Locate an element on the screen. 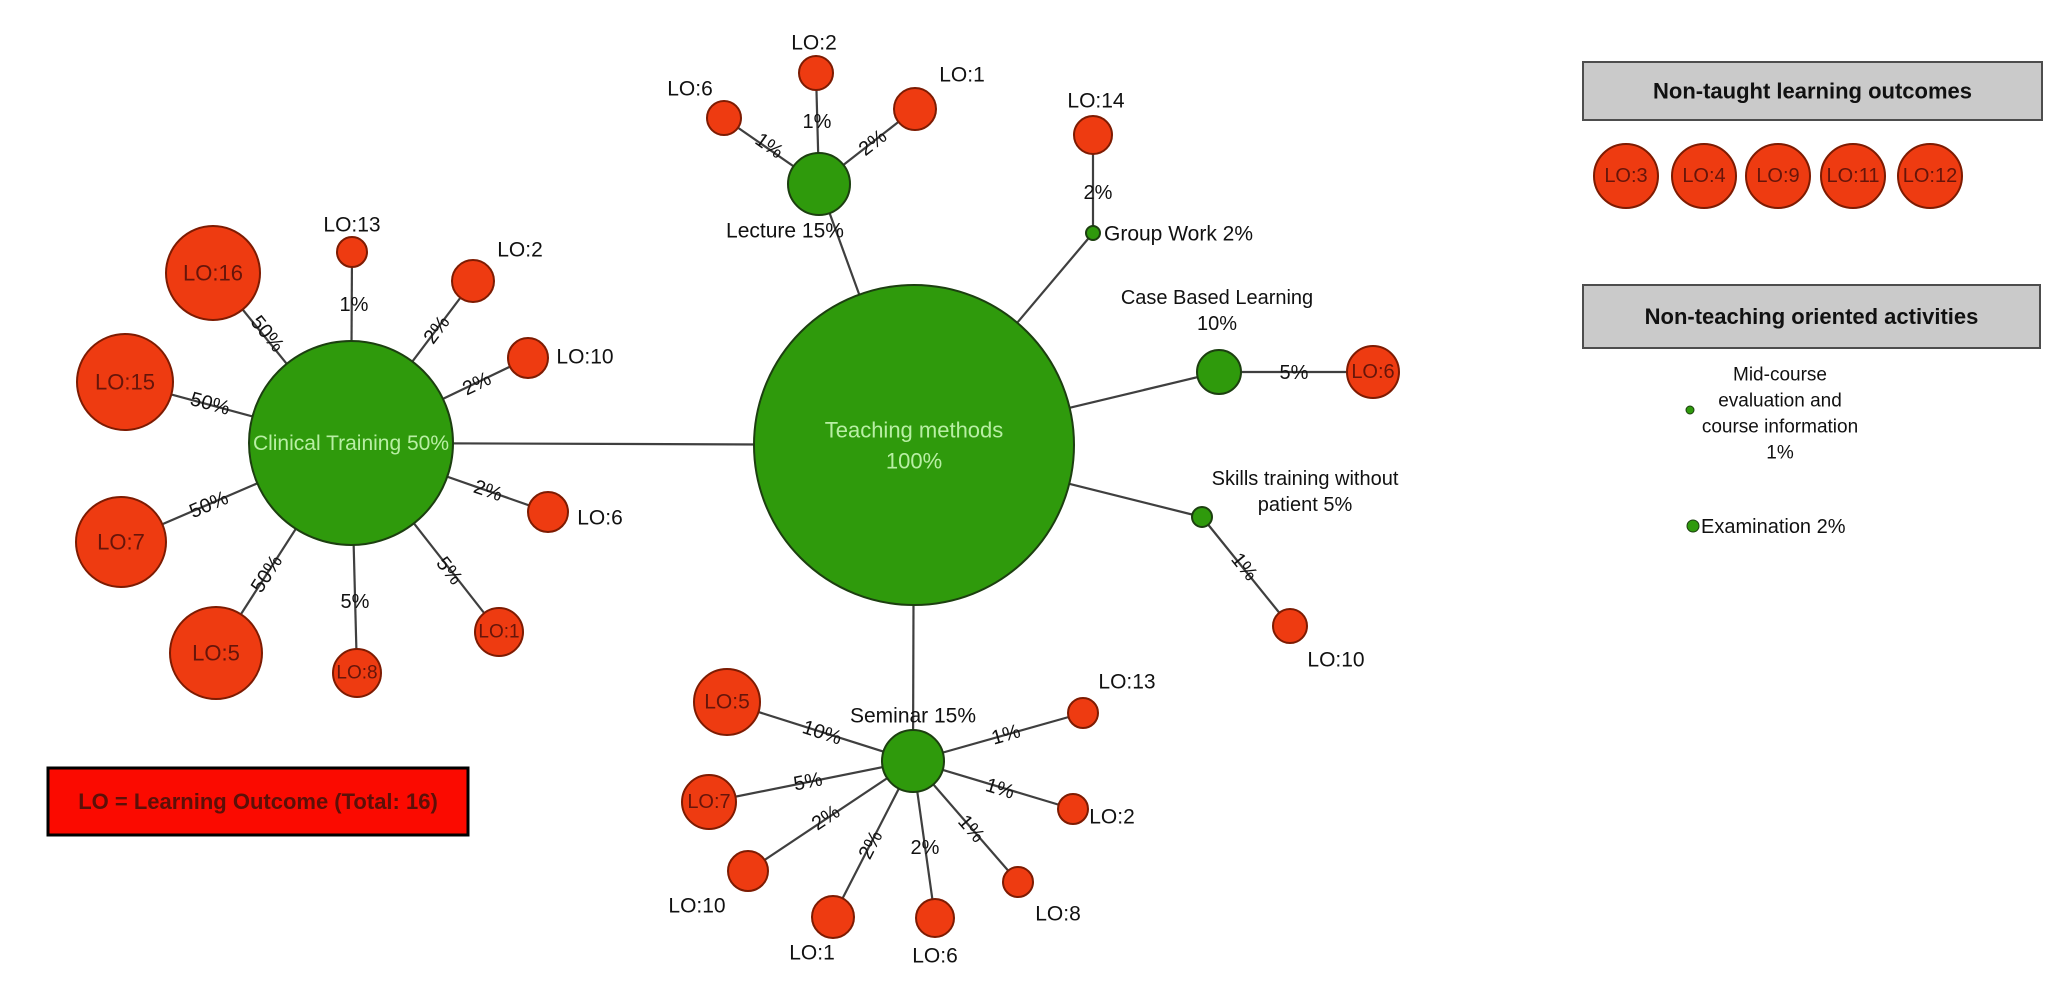 The width and height of the screenshot is (2059, 1006). edge-label-group-work-gw-lo14: 2% is located at coordinates (1098, 193).